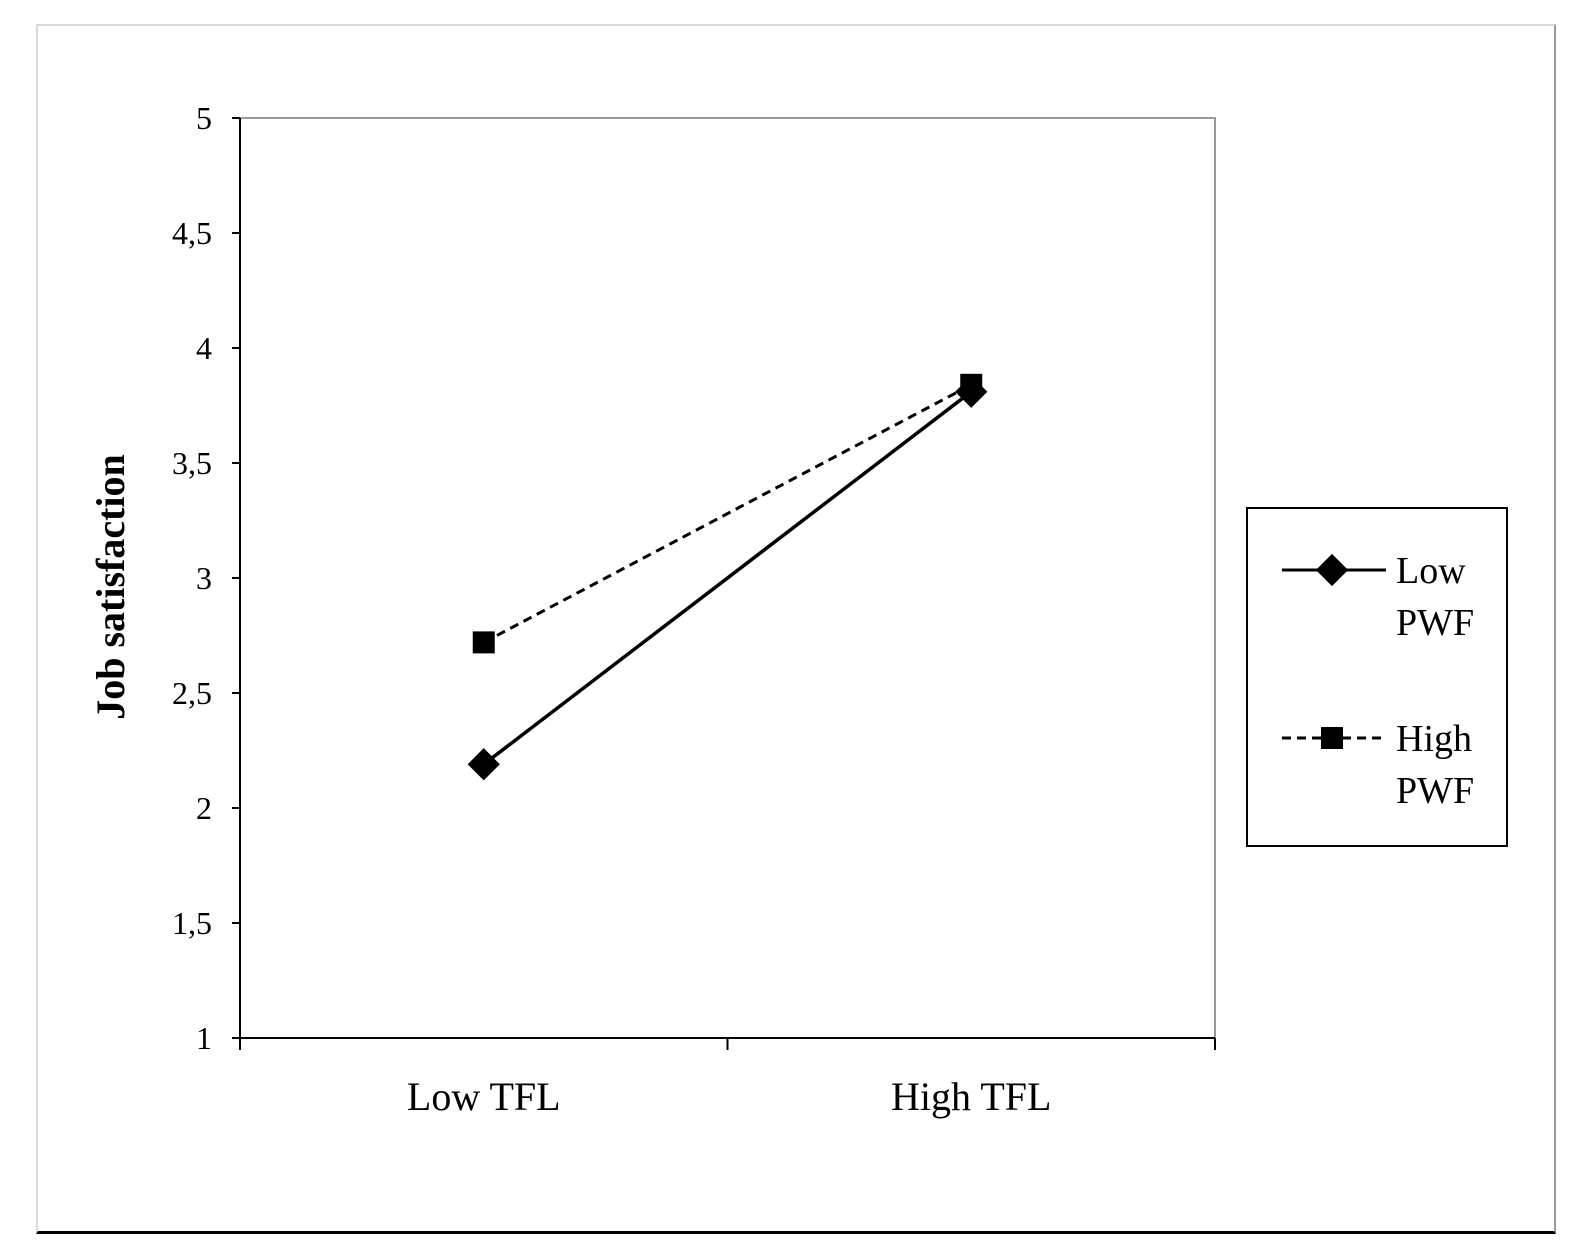  I want to click on y-tick-label: 1, so click(204, 1038).